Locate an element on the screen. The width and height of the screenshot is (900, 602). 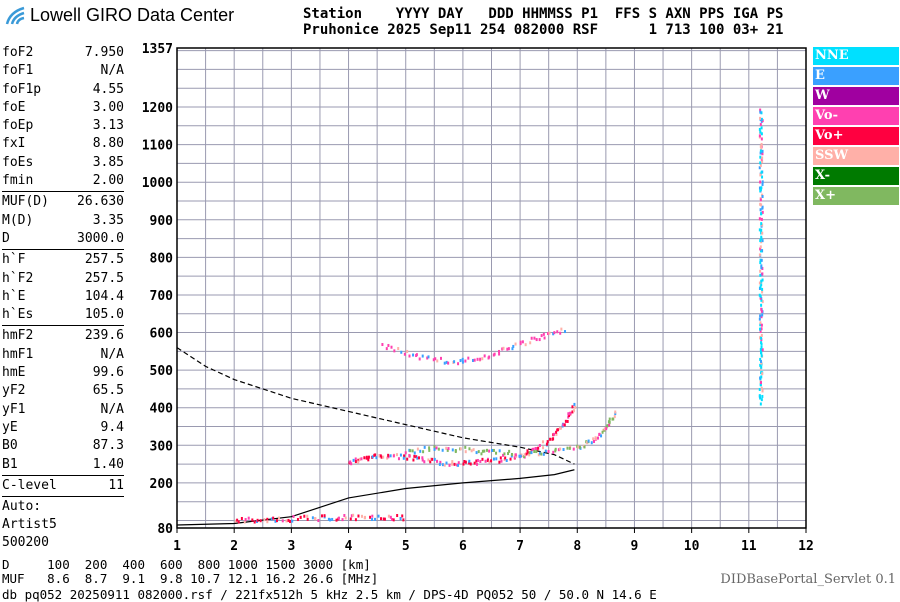
param-value: 239.6 is located at coordinates (104, 336).